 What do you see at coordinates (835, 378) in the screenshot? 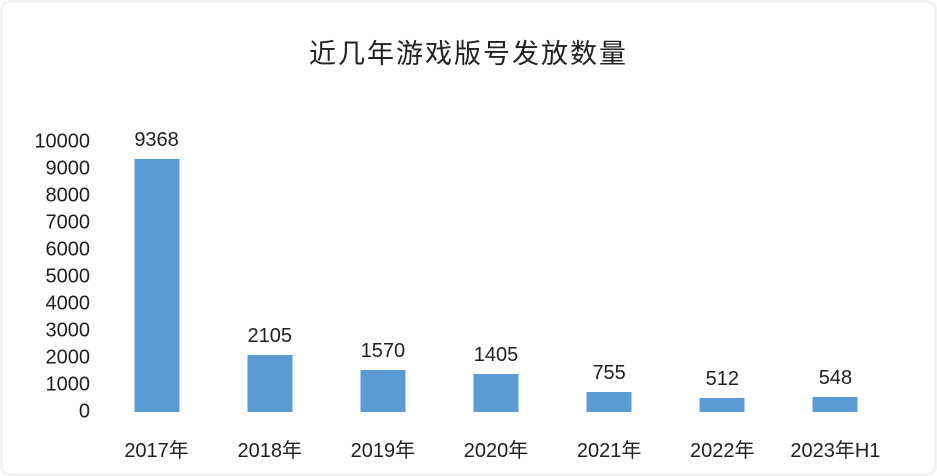
I see `data-label: 548` at bounding box center [835, 378].